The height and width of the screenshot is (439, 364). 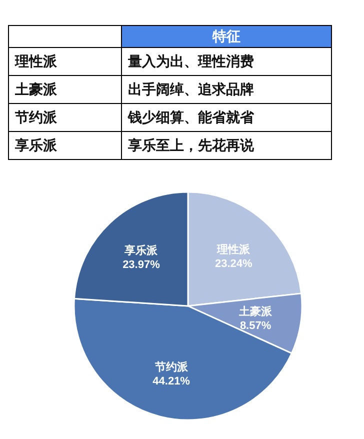 What do you see at coordinates (171, 367) in the screenshot?
I see `slice-label: 节约派` at bounding box center [171, 367].